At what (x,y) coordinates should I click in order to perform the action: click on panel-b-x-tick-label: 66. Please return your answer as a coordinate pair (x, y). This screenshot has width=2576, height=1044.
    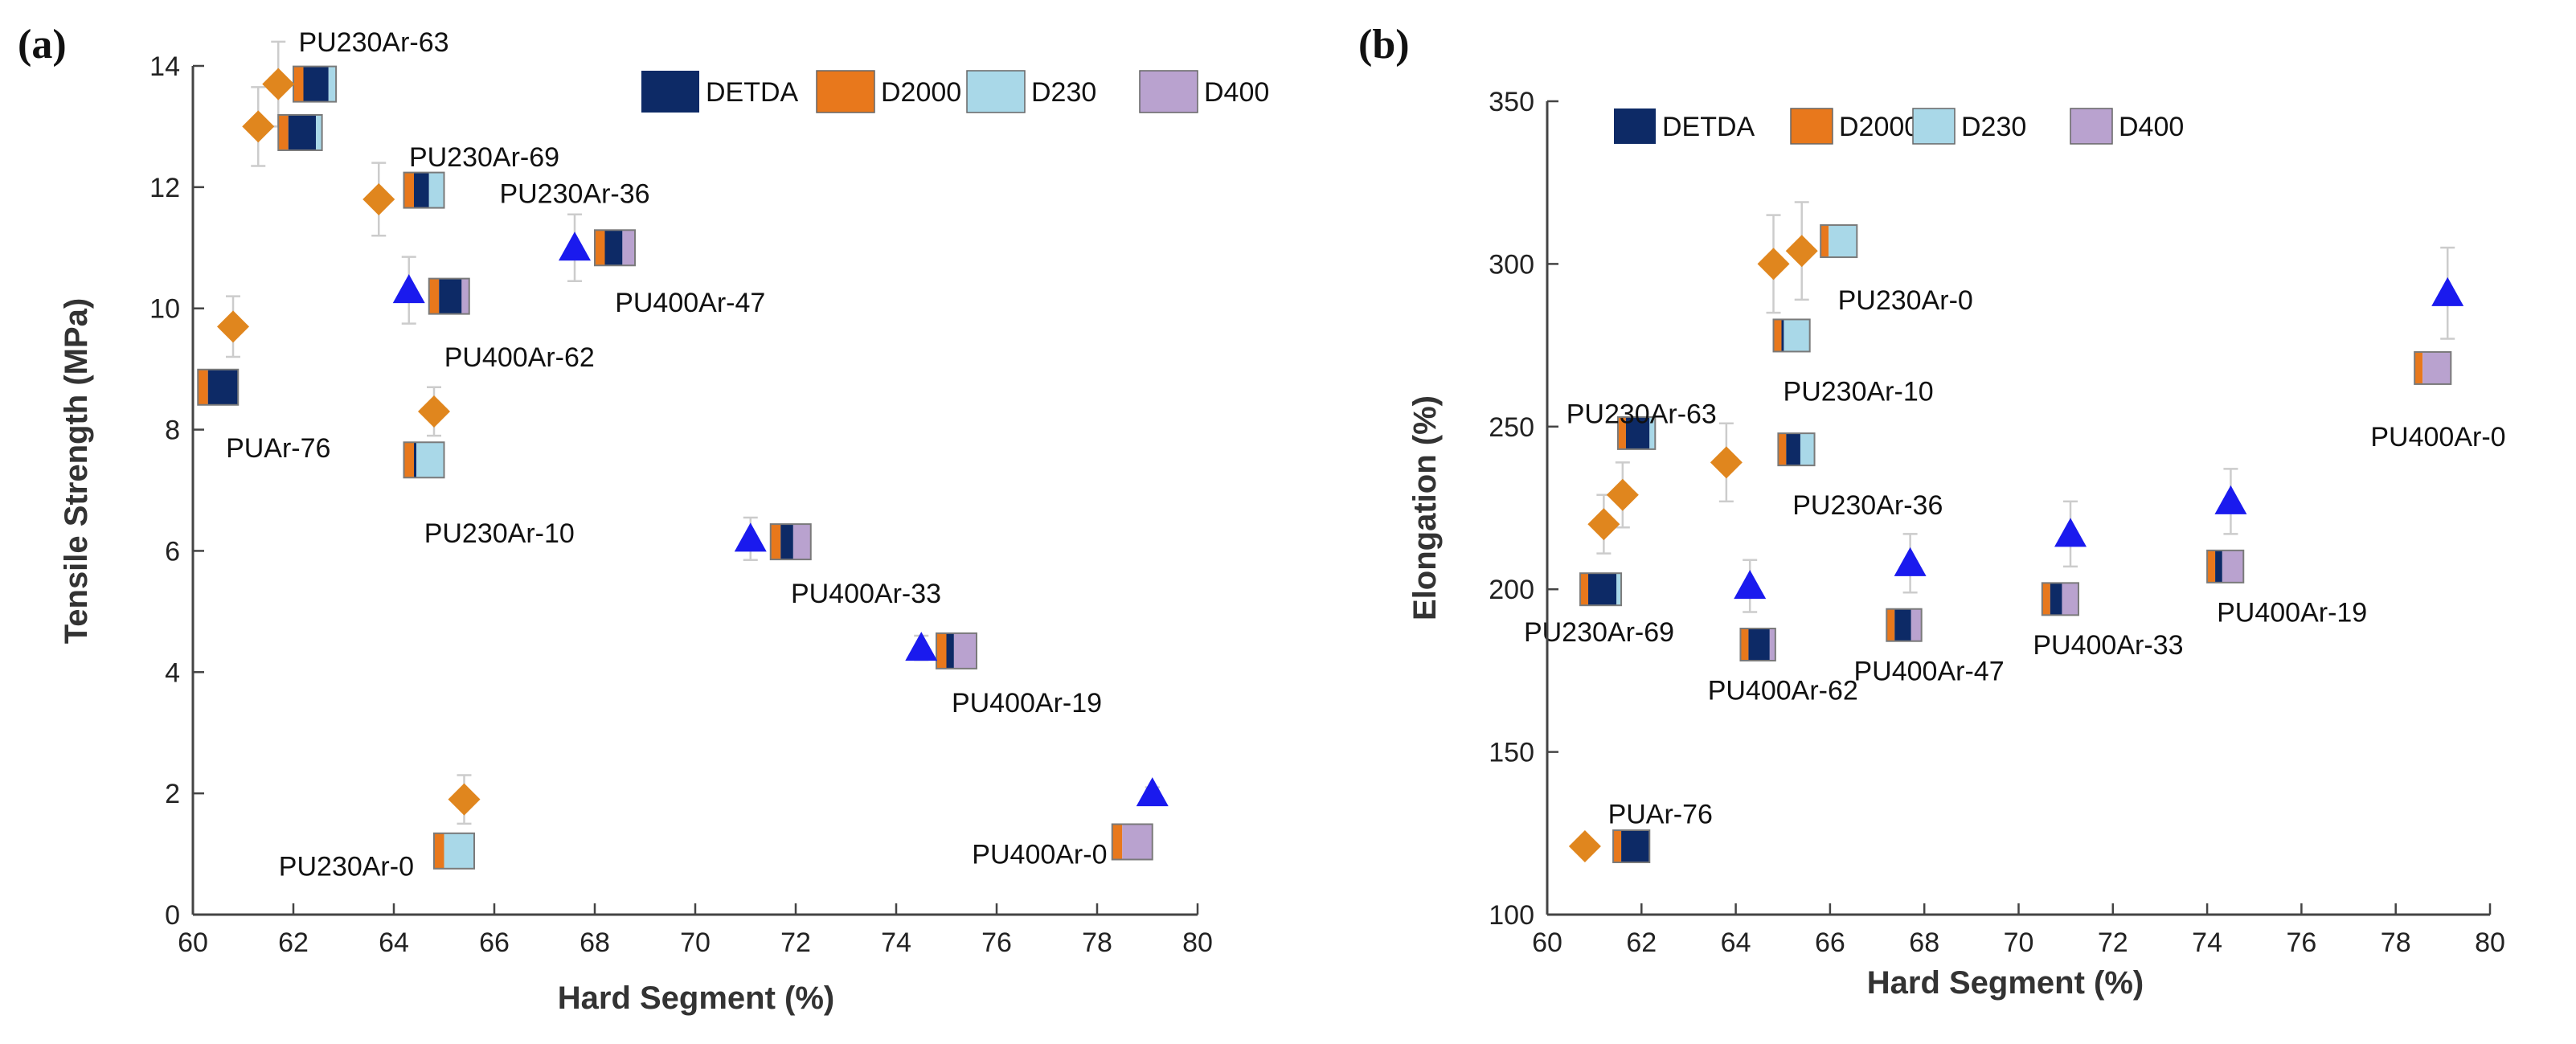
    Looking at the image, I should click on (1830, 942).